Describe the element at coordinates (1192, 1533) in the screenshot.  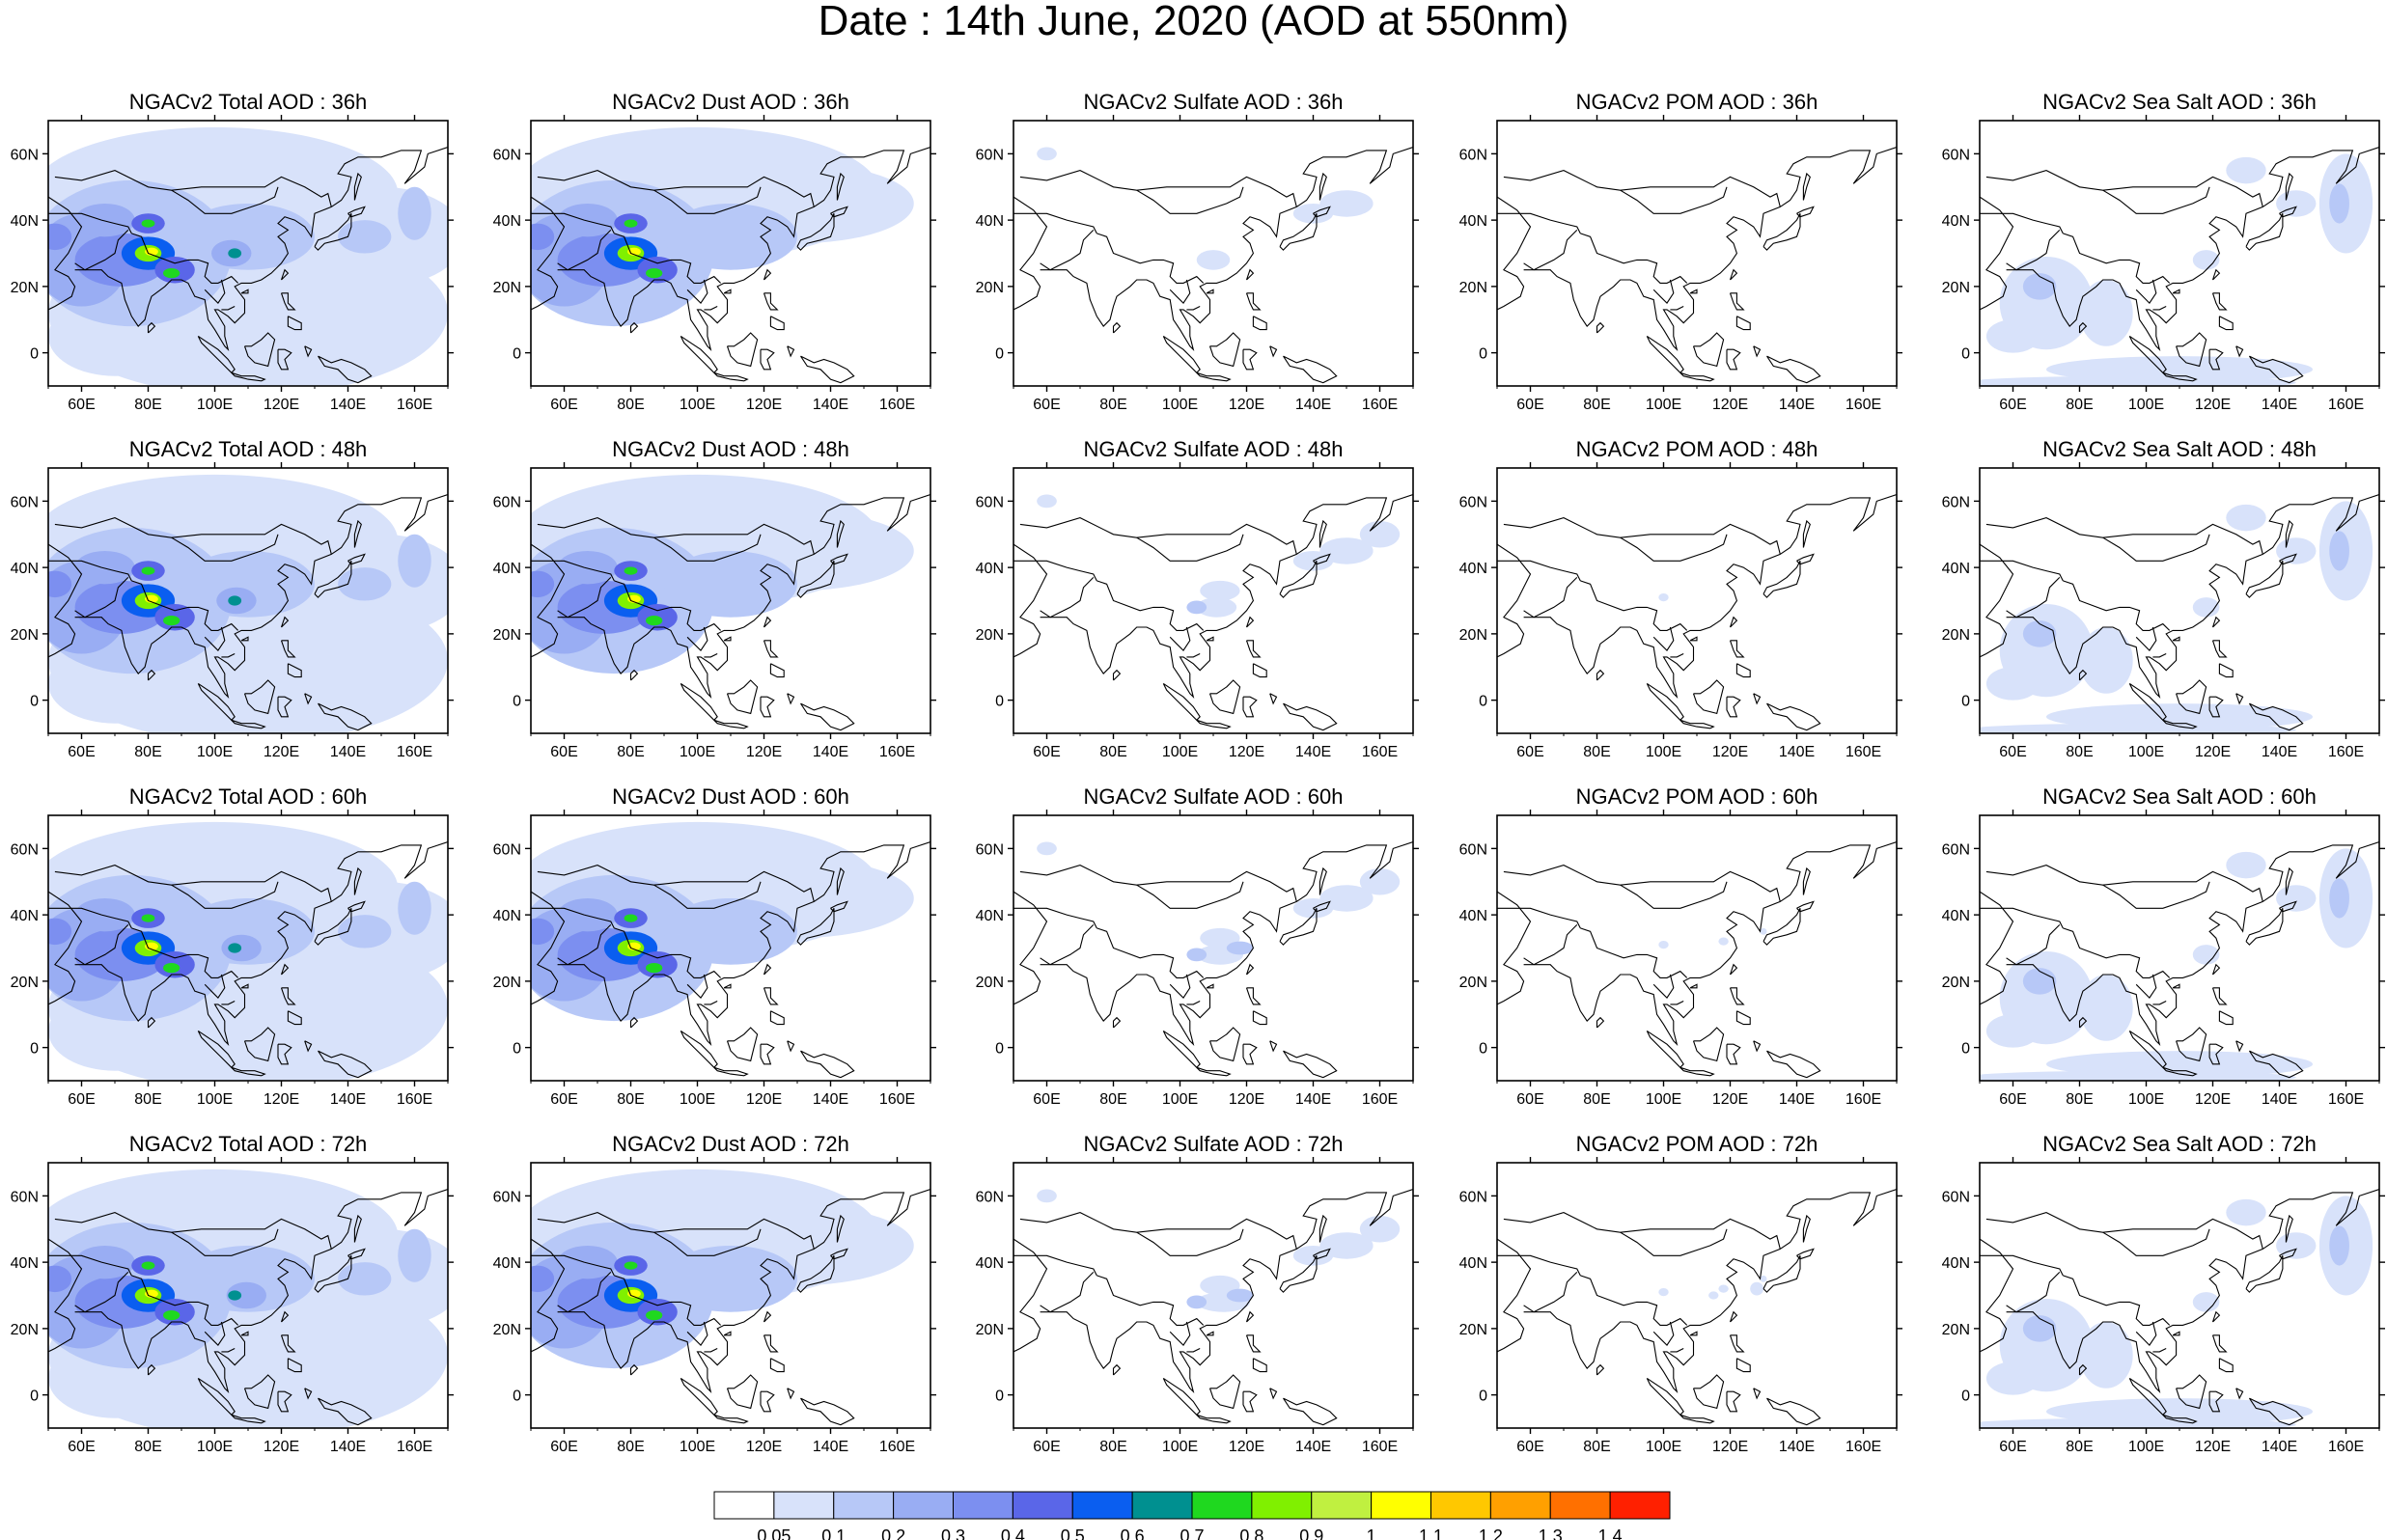
I see `colorbar-label: 0.7` at that location.